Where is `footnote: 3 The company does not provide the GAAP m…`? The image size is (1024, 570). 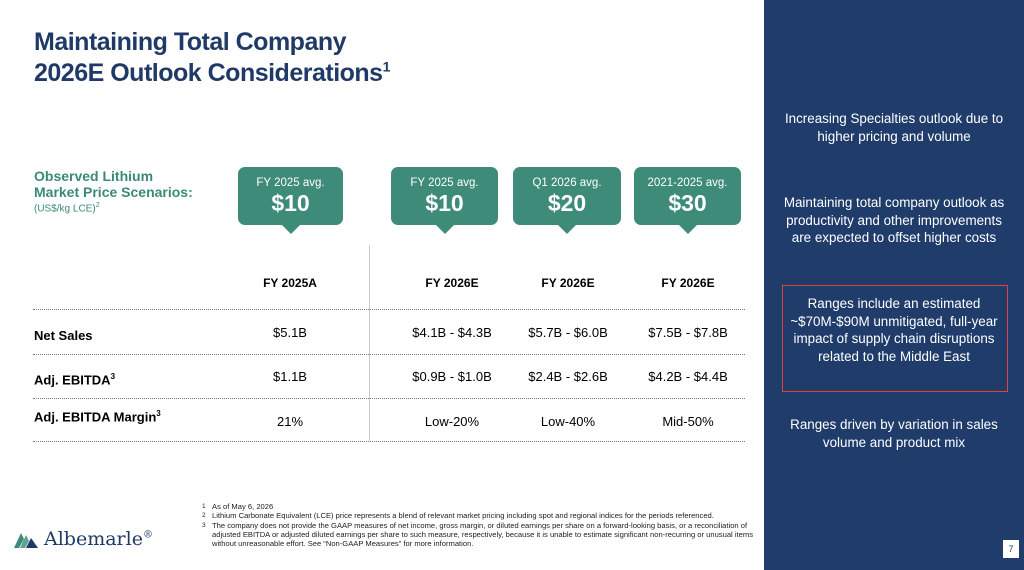
footnote: 3 The company does not provide the GAAP m… is located at coordinates (482, 535).